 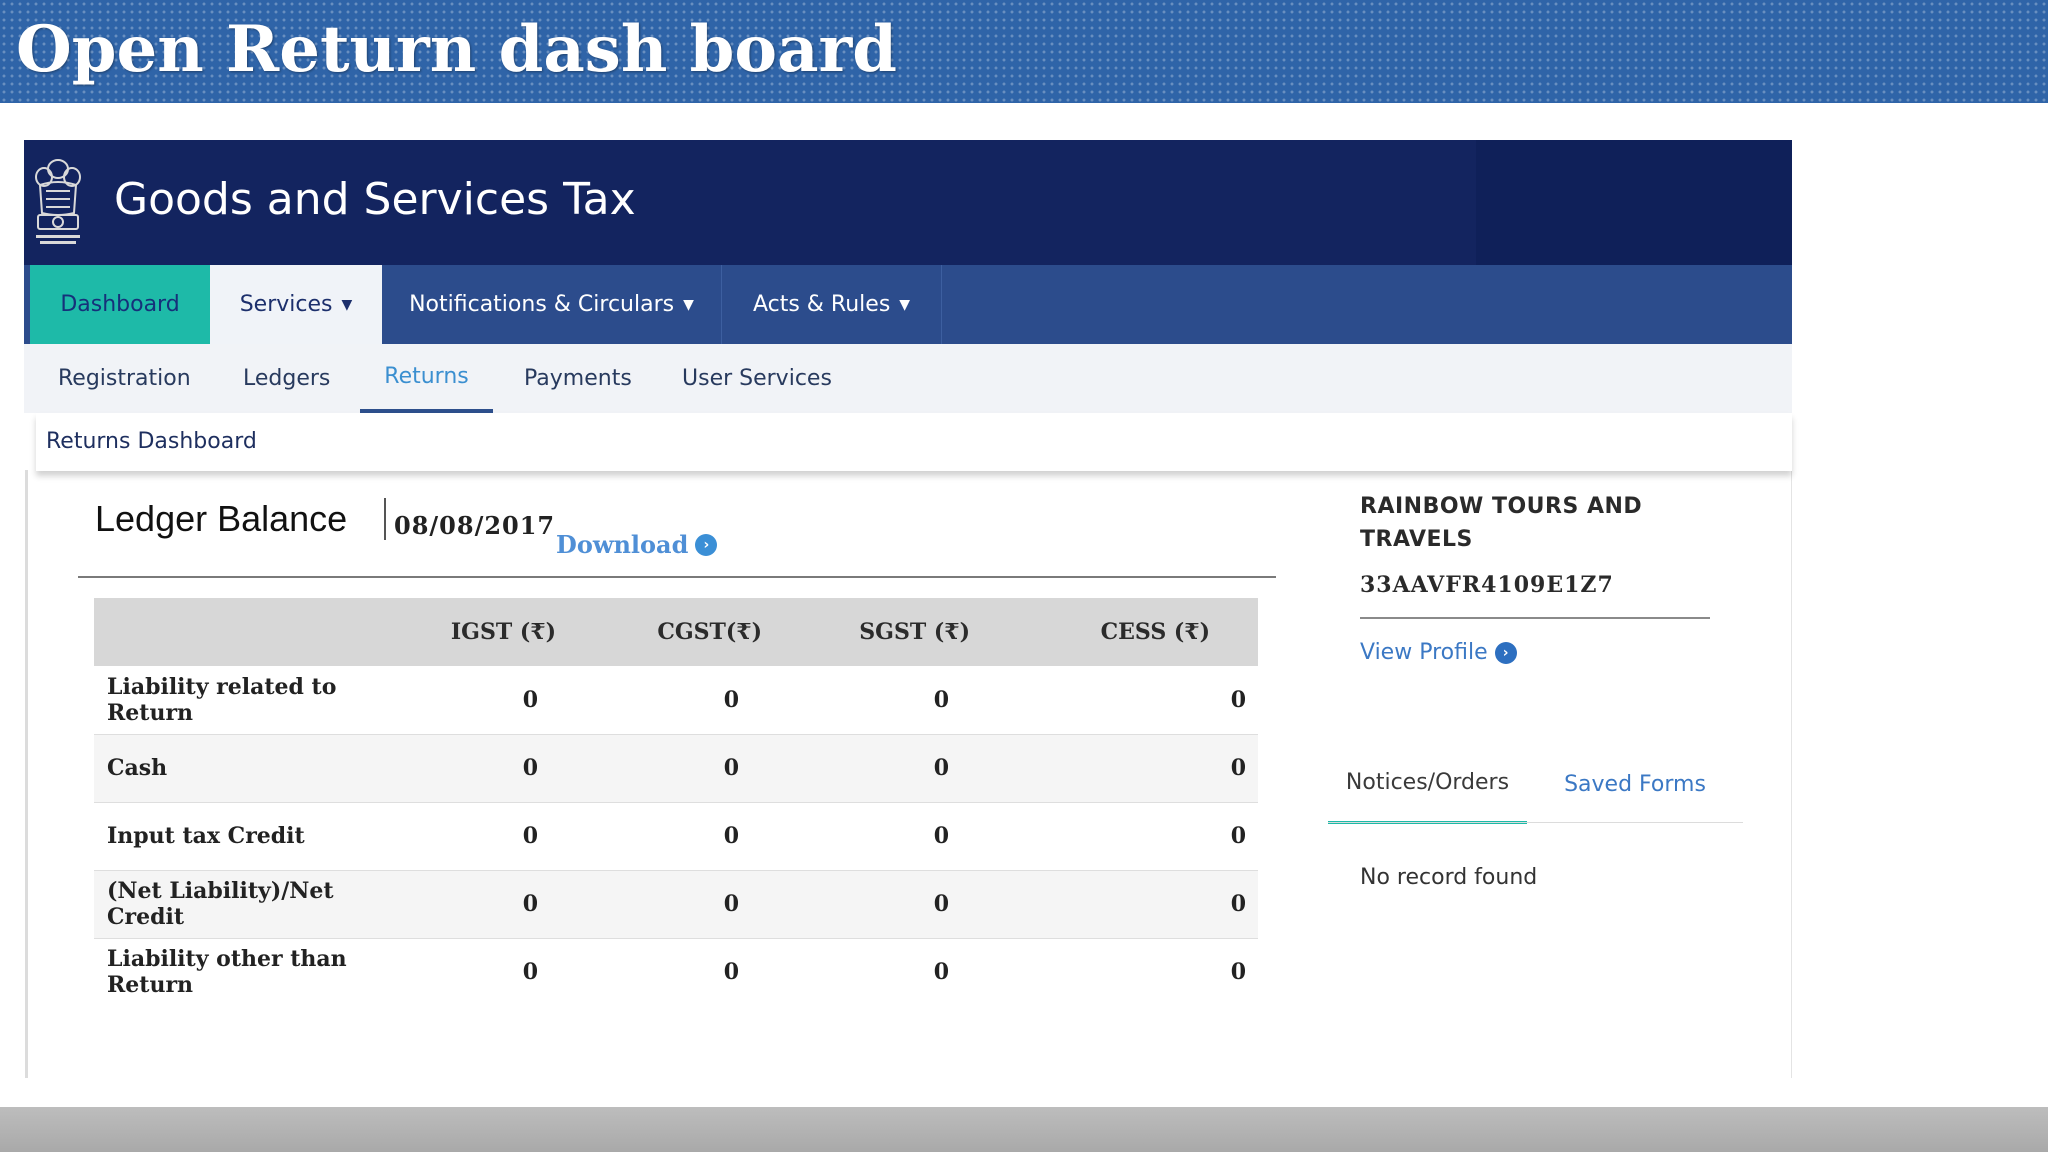 I want to click on nav-services-dropdown: Services ▼, so click(x=296, y=304).